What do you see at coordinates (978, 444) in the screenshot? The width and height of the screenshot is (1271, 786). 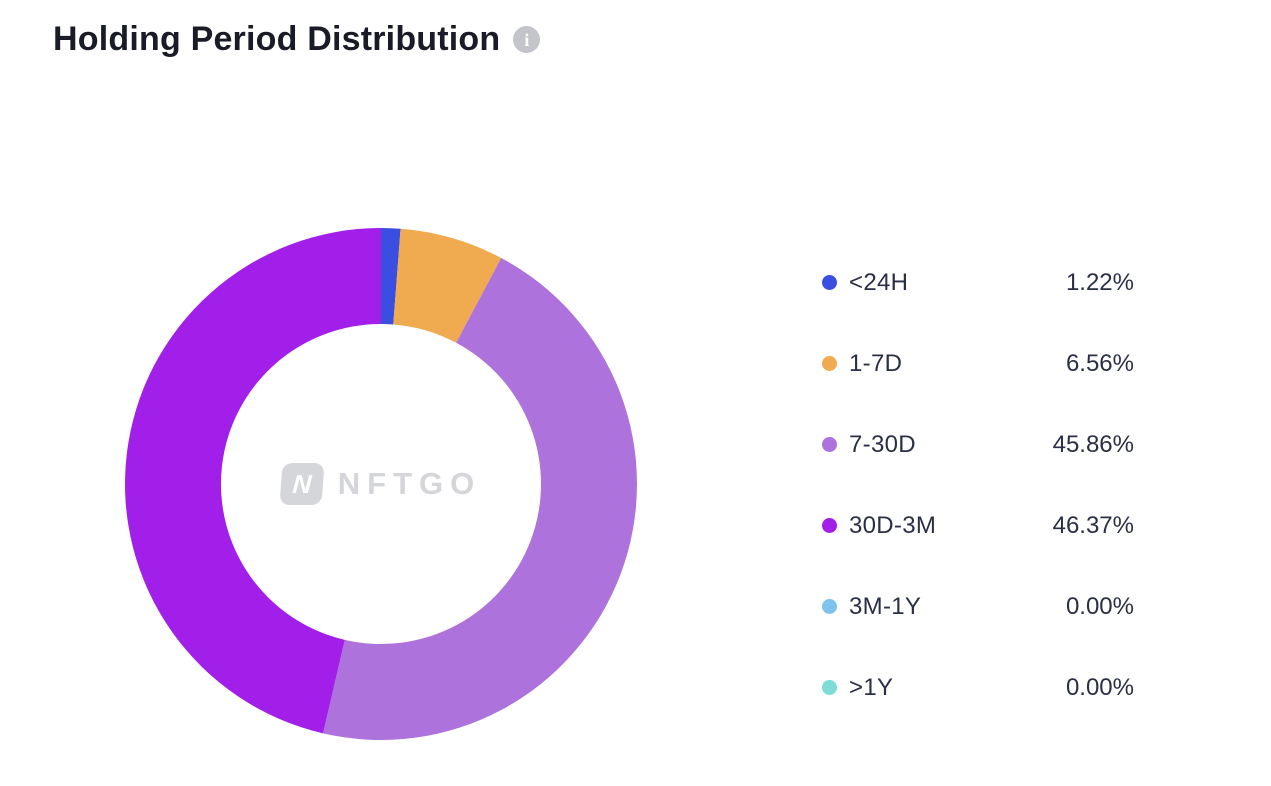 I see `legend-row-7-30d: 7-30D 45.86%` at bounding box center [978, 444].